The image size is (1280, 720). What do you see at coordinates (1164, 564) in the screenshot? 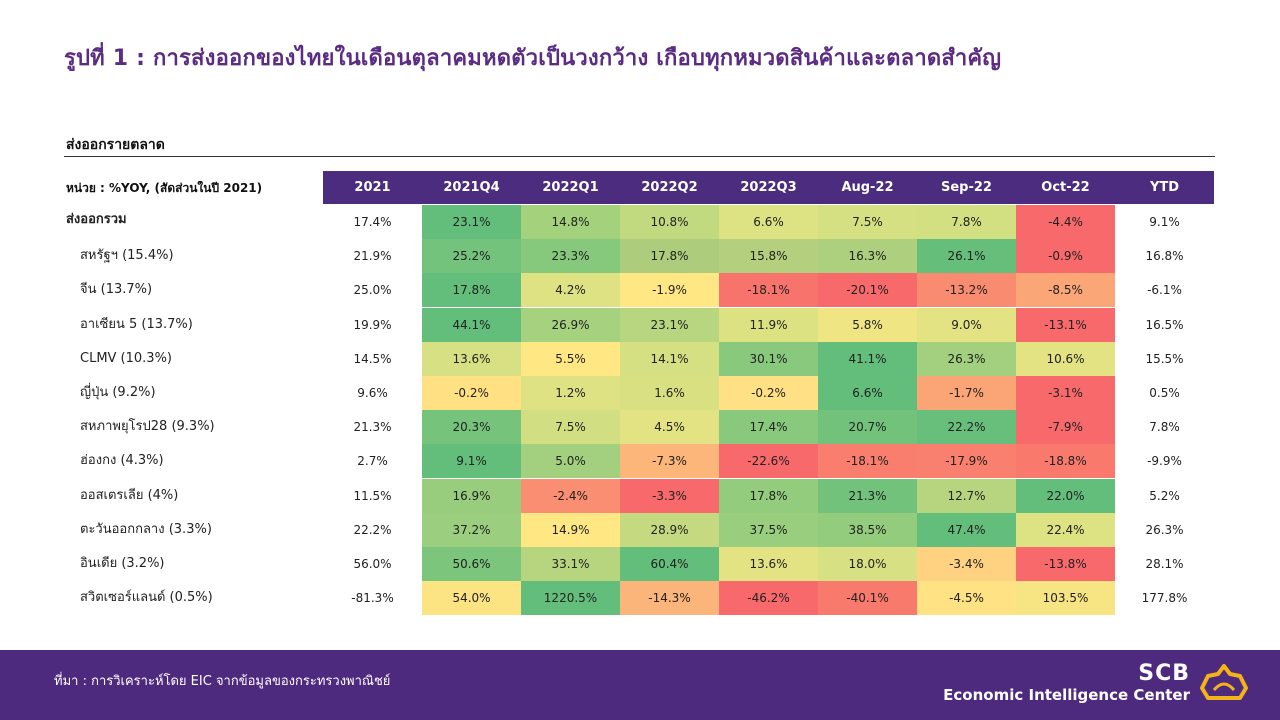
I see `table-cell: 28.1%` at bounding box center [1164, 564].